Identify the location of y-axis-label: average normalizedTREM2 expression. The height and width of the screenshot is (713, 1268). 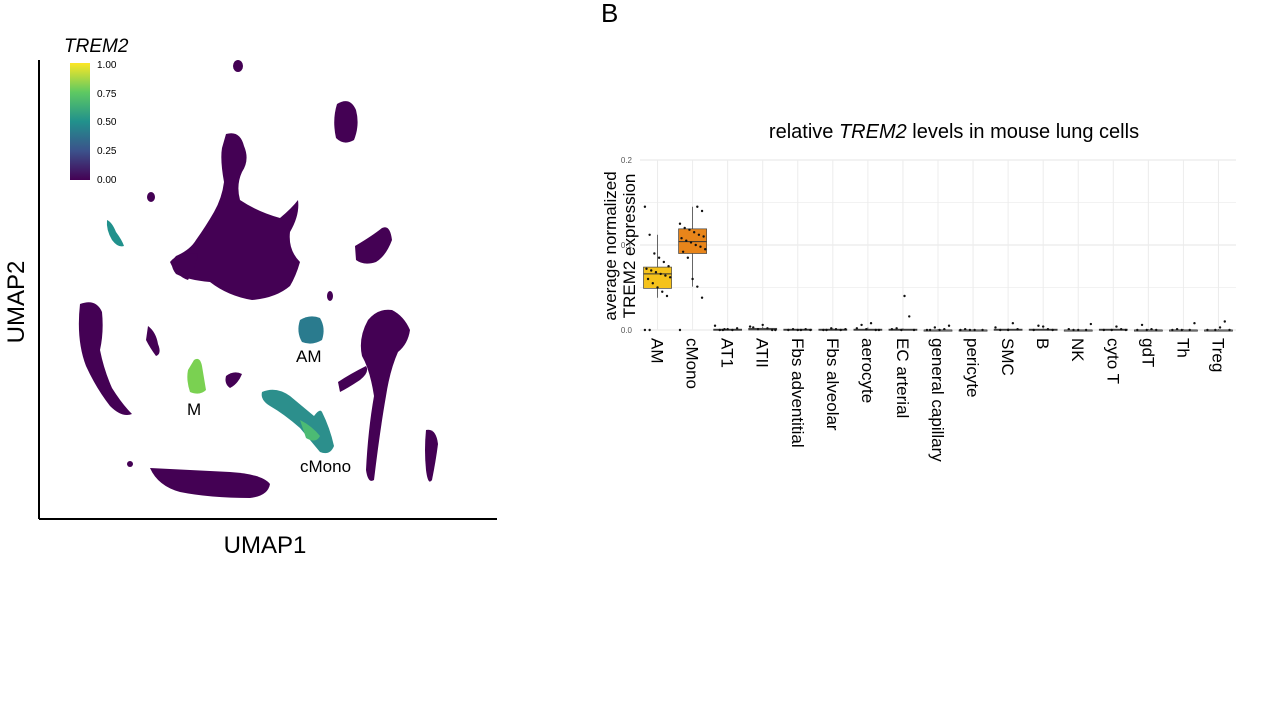
(620, 245).